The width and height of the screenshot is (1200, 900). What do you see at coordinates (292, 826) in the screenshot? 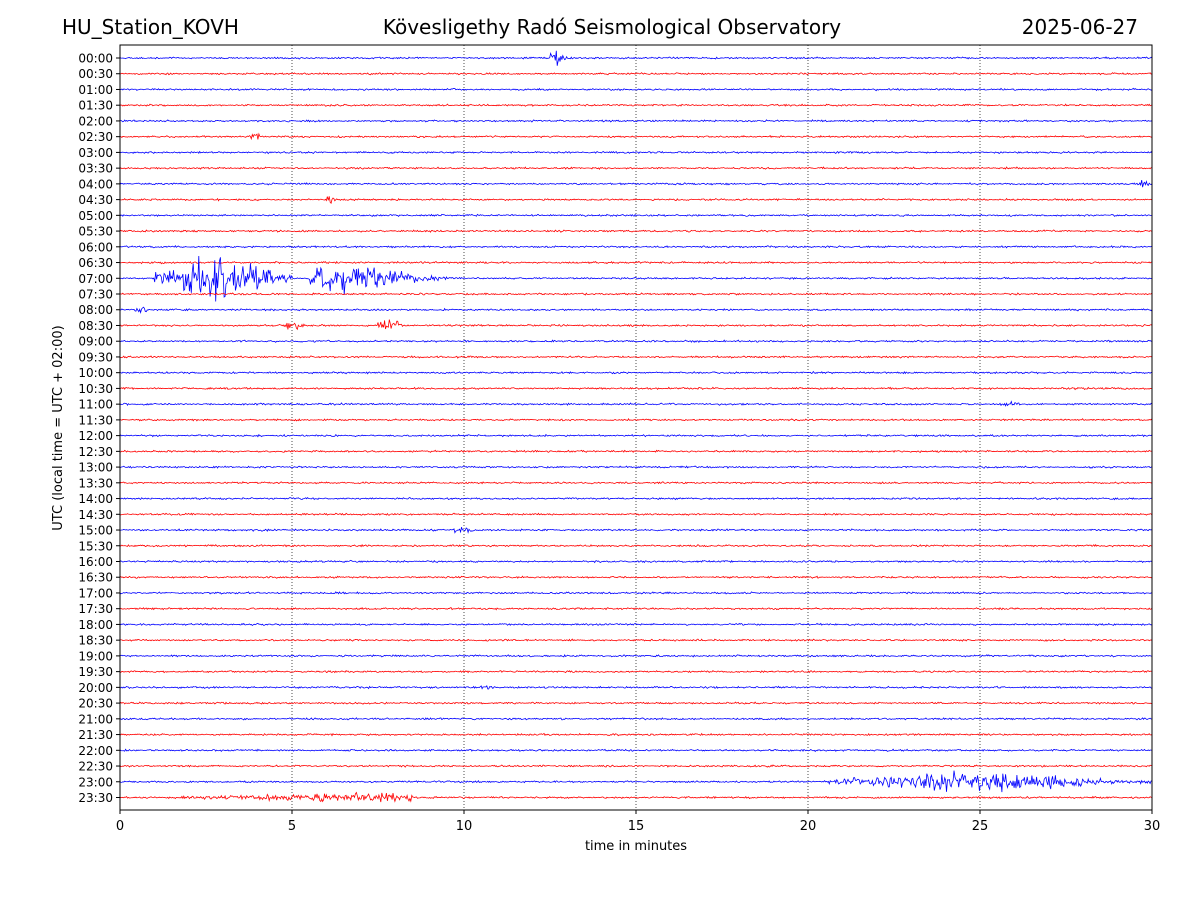
I see `x-tick-label: 5` at bounding box center [292, 826].